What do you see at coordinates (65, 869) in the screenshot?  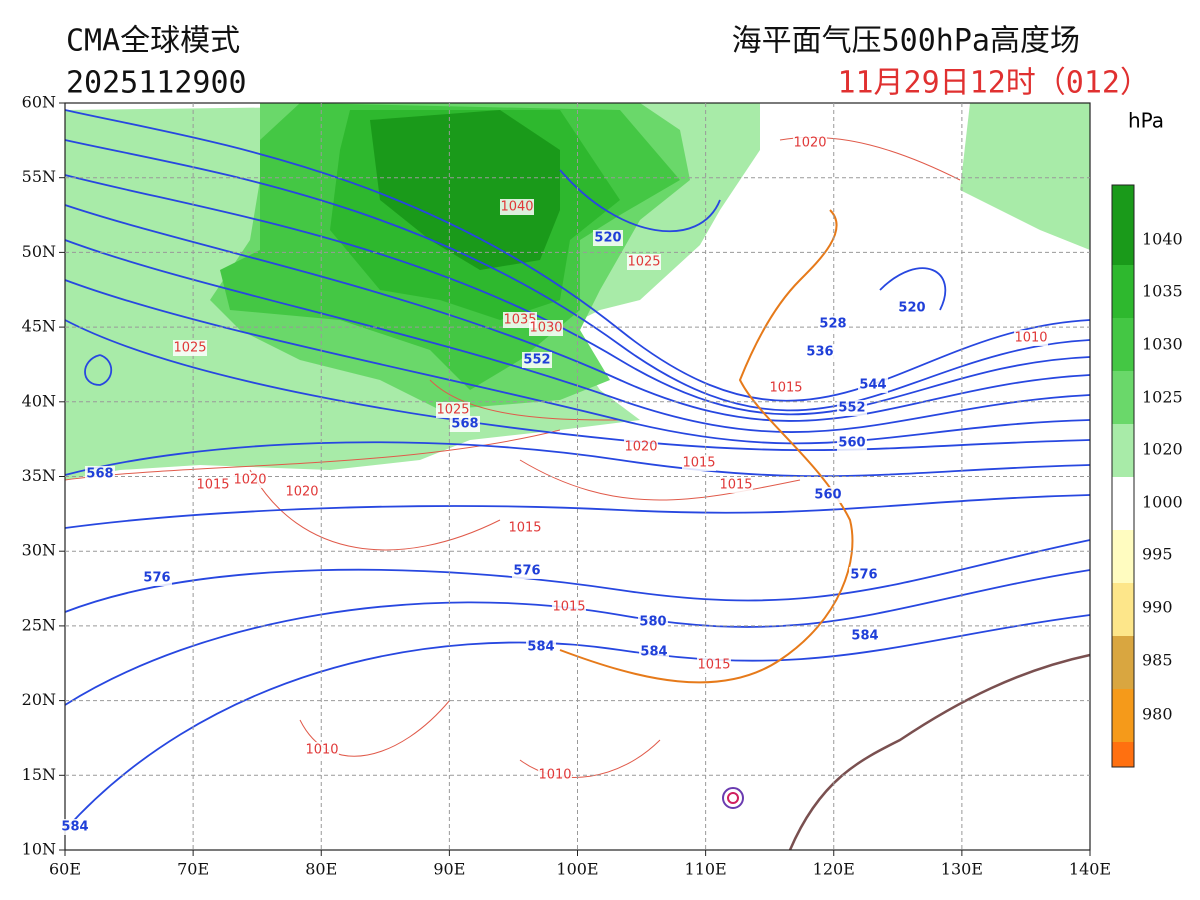 I see `lon-label: 60E` at bounding box center [65, 869].